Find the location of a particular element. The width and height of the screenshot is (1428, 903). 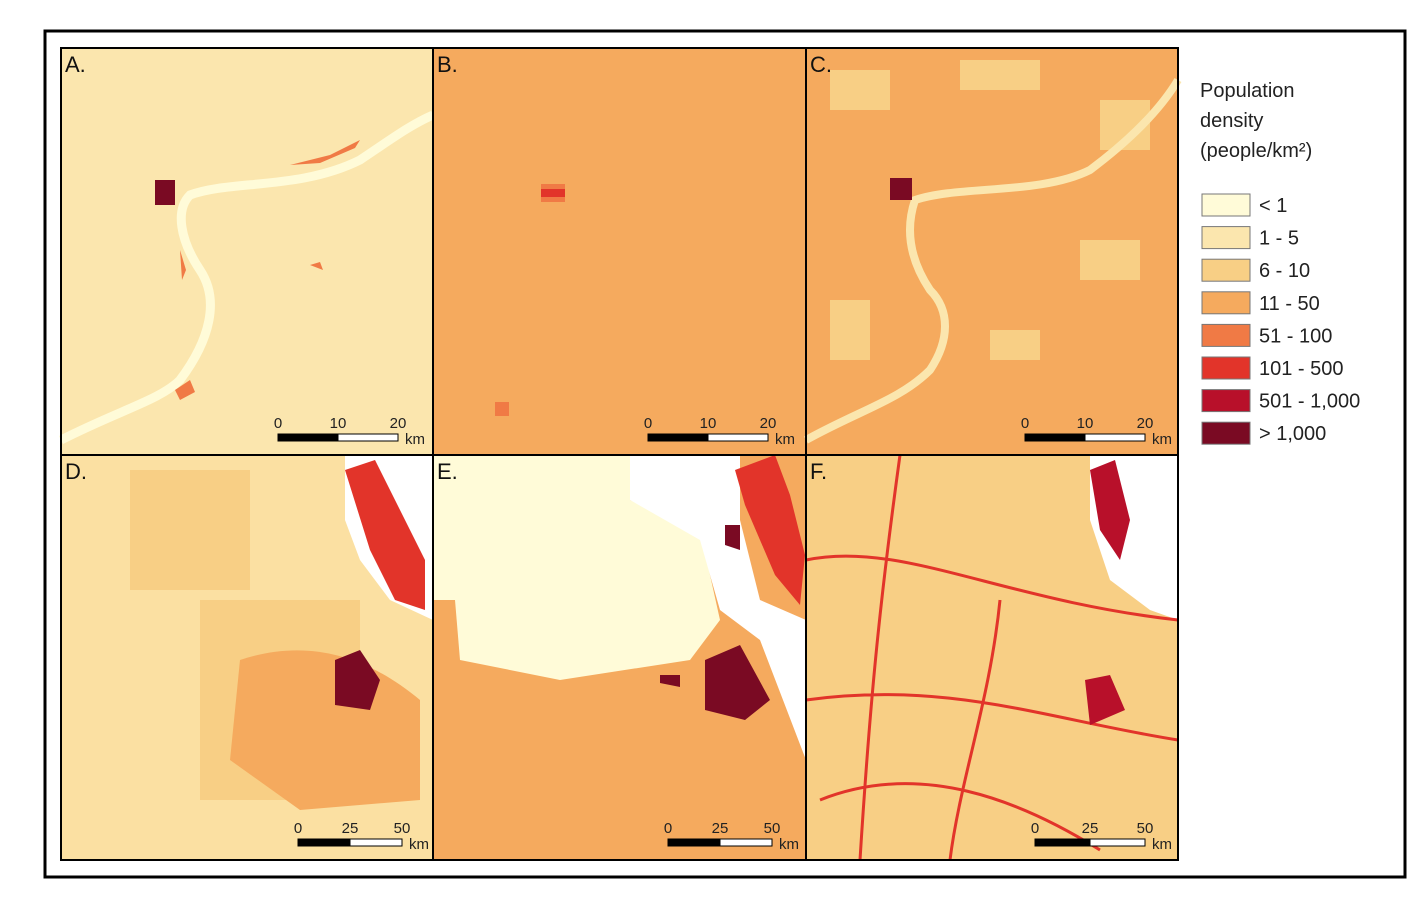

legend-label: > 1,000 is located at coordinates (1292, 434).